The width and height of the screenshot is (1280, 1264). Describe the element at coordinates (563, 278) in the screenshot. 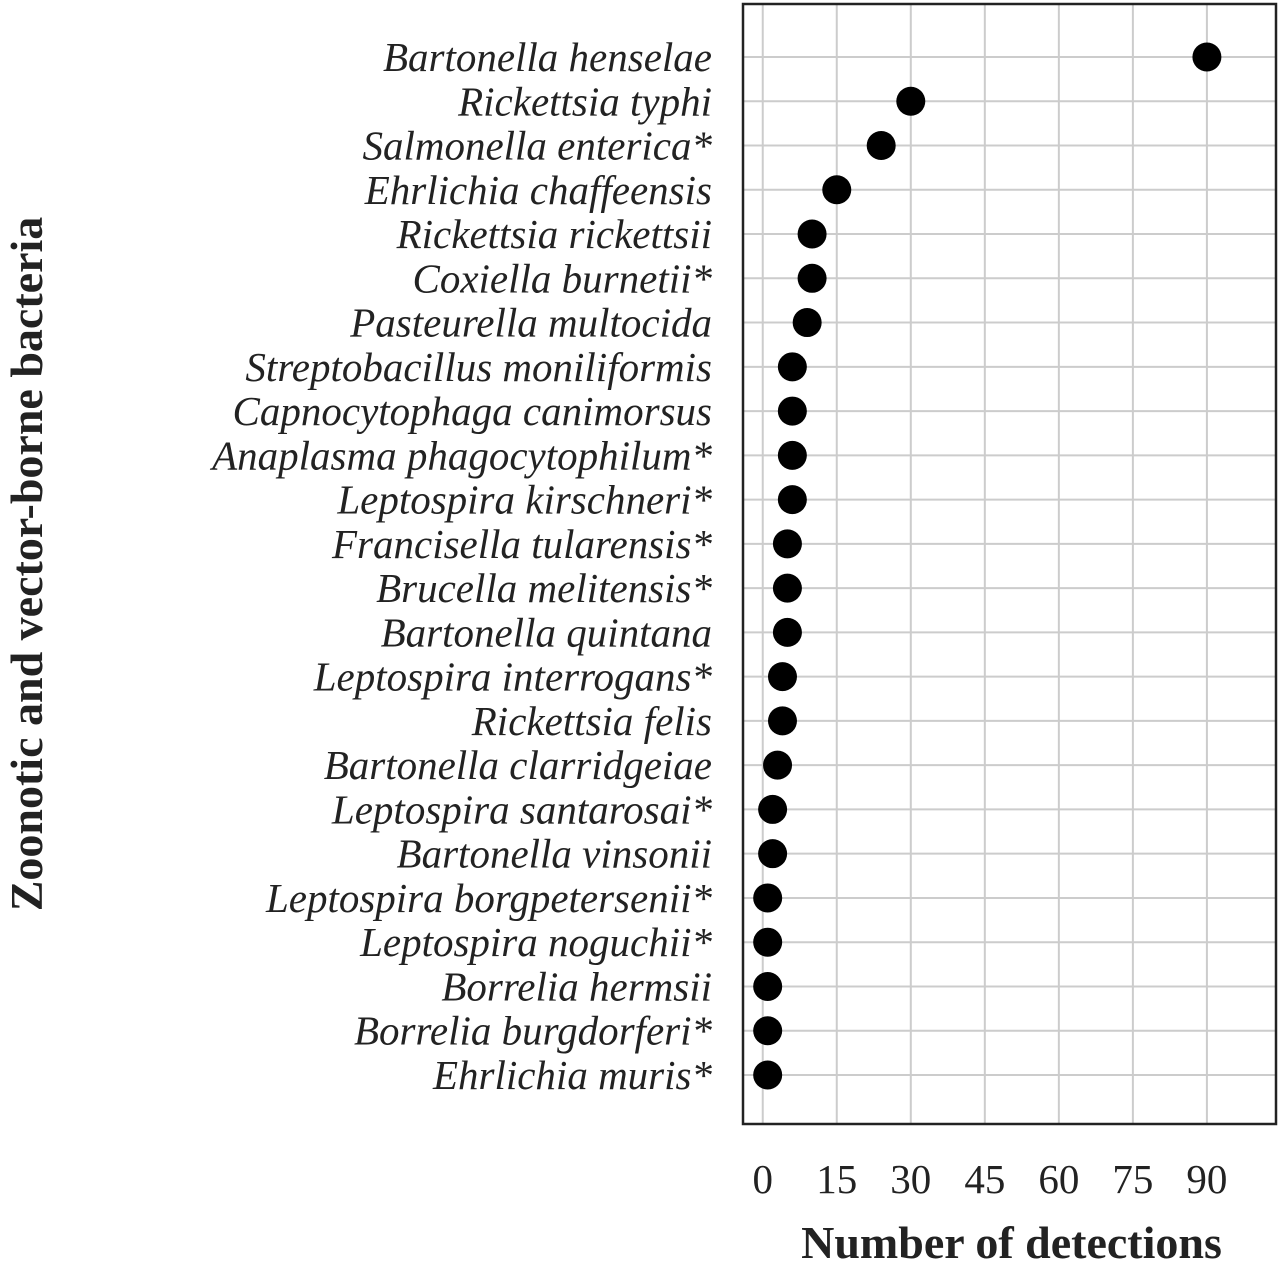

I see `category-label: Coxiella burnetii*` at that location.